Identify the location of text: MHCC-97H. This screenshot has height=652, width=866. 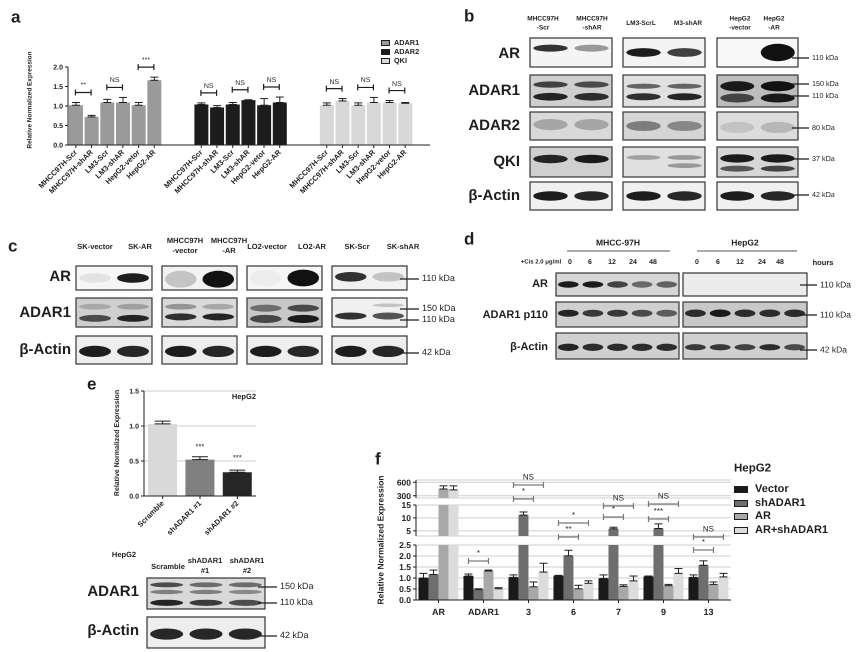
(618, 242).